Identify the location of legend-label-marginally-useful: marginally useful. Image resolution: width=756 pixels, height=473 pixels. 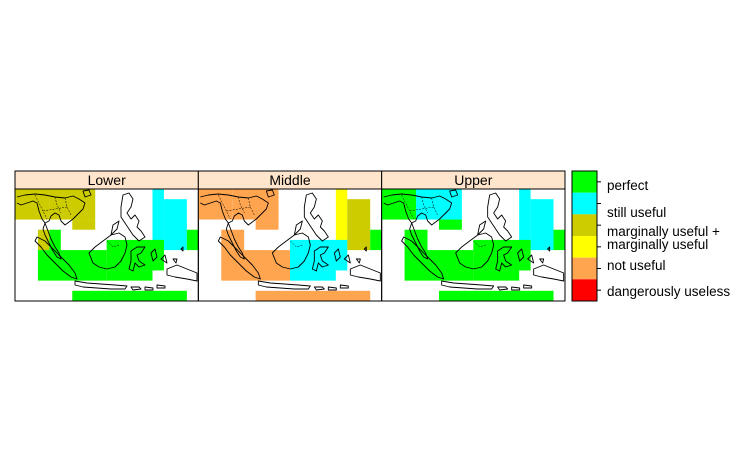
(657, 244).